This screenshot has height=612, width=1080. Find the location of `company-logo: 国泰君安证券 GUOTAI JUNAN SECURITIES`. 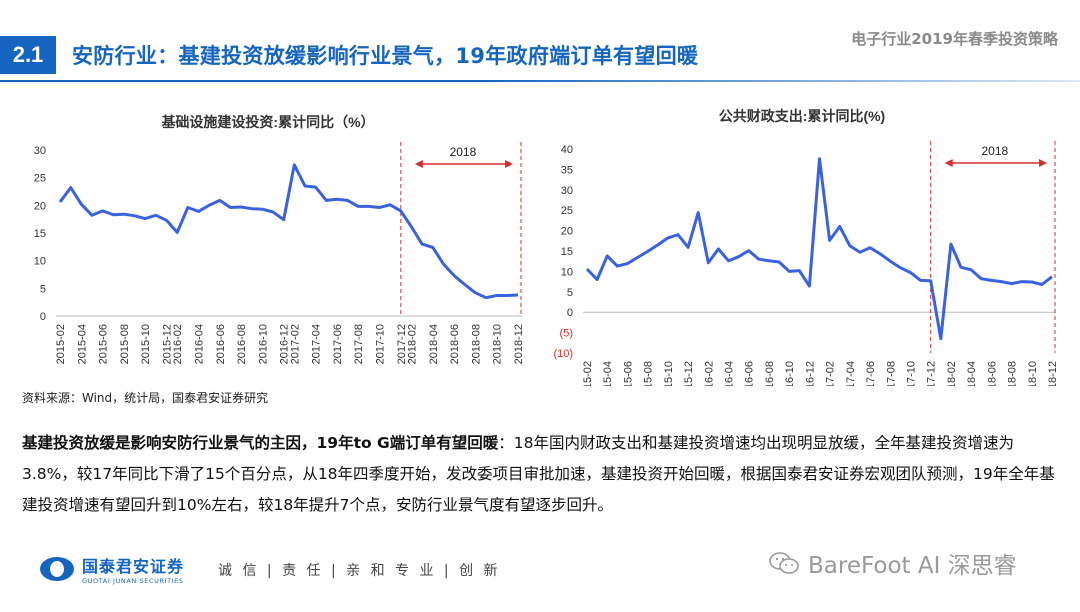

company-logo: 国泰君安证券 GUOTAI JUNAN SECURITIES is located at coordinates (112, 569).